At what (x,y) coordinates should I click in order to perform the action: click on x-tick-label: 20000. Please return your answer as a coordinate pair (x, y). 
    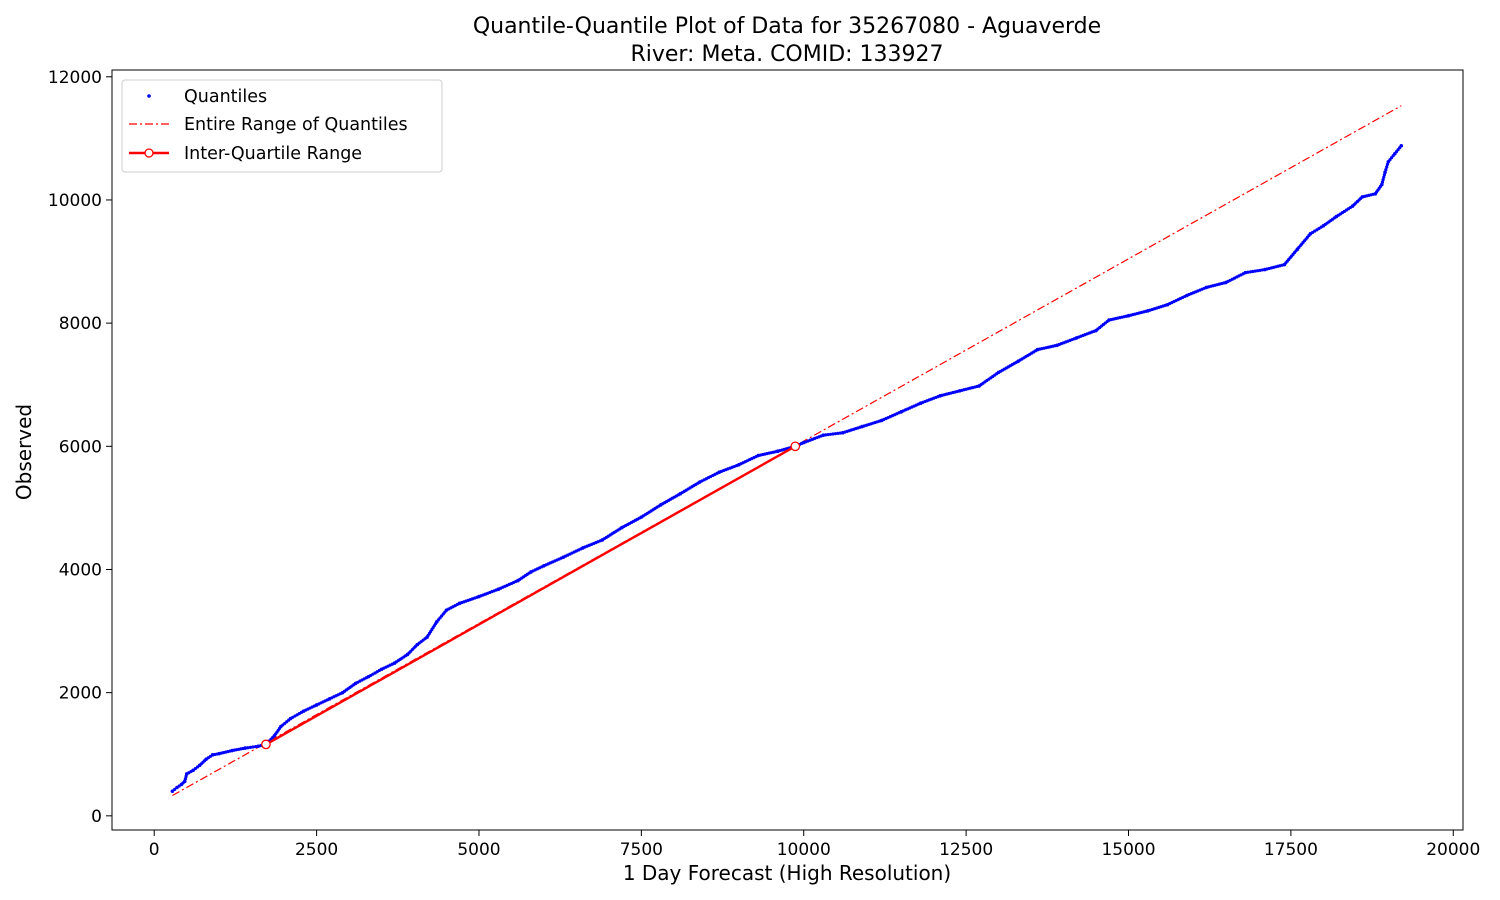
    Looking at the image, I should click on (1453, 850).